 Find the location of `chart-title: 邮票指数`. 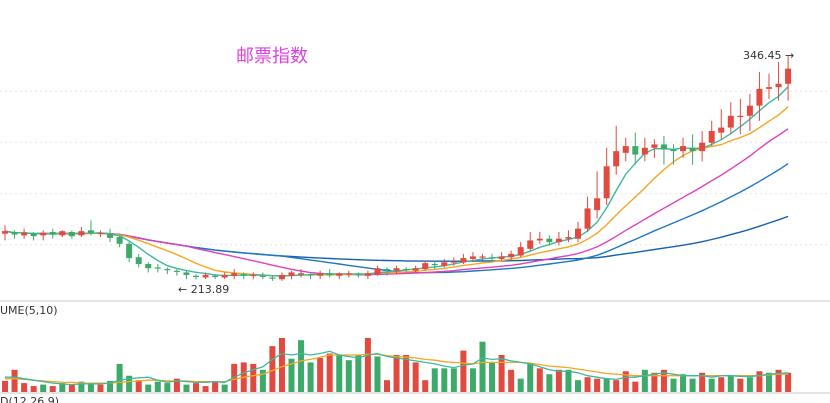

chart-title: 邮票指数 is located at coordinates (272, 56).